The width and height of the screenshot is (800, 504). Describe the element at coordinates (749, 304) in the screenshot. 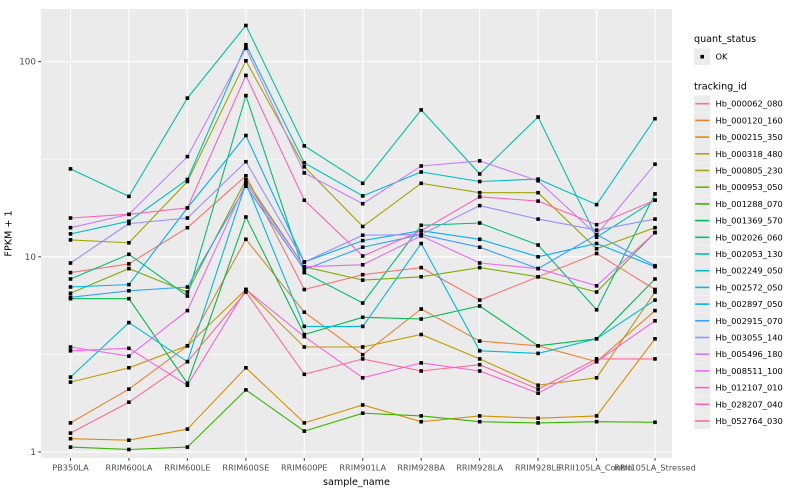

I see `legend-label-tracking-id: Hb_002897_050` at that location.